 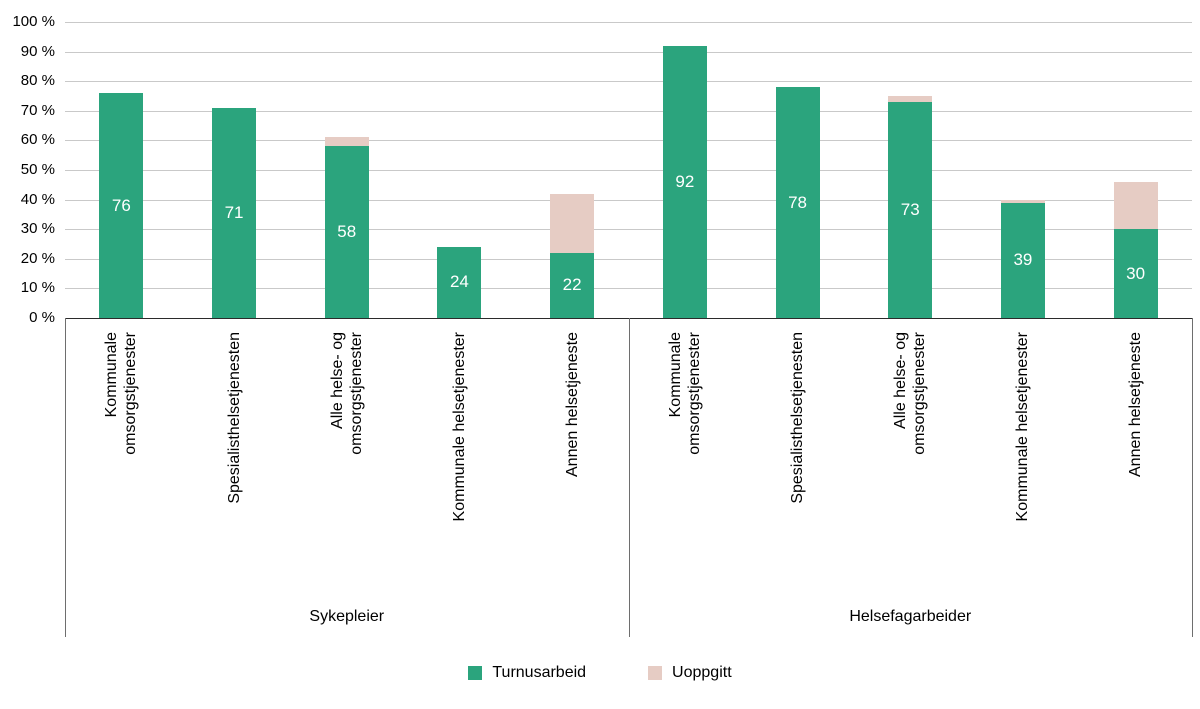 I want to click on y-axis-tick-label: 70 %, so click(x=37, y=110).